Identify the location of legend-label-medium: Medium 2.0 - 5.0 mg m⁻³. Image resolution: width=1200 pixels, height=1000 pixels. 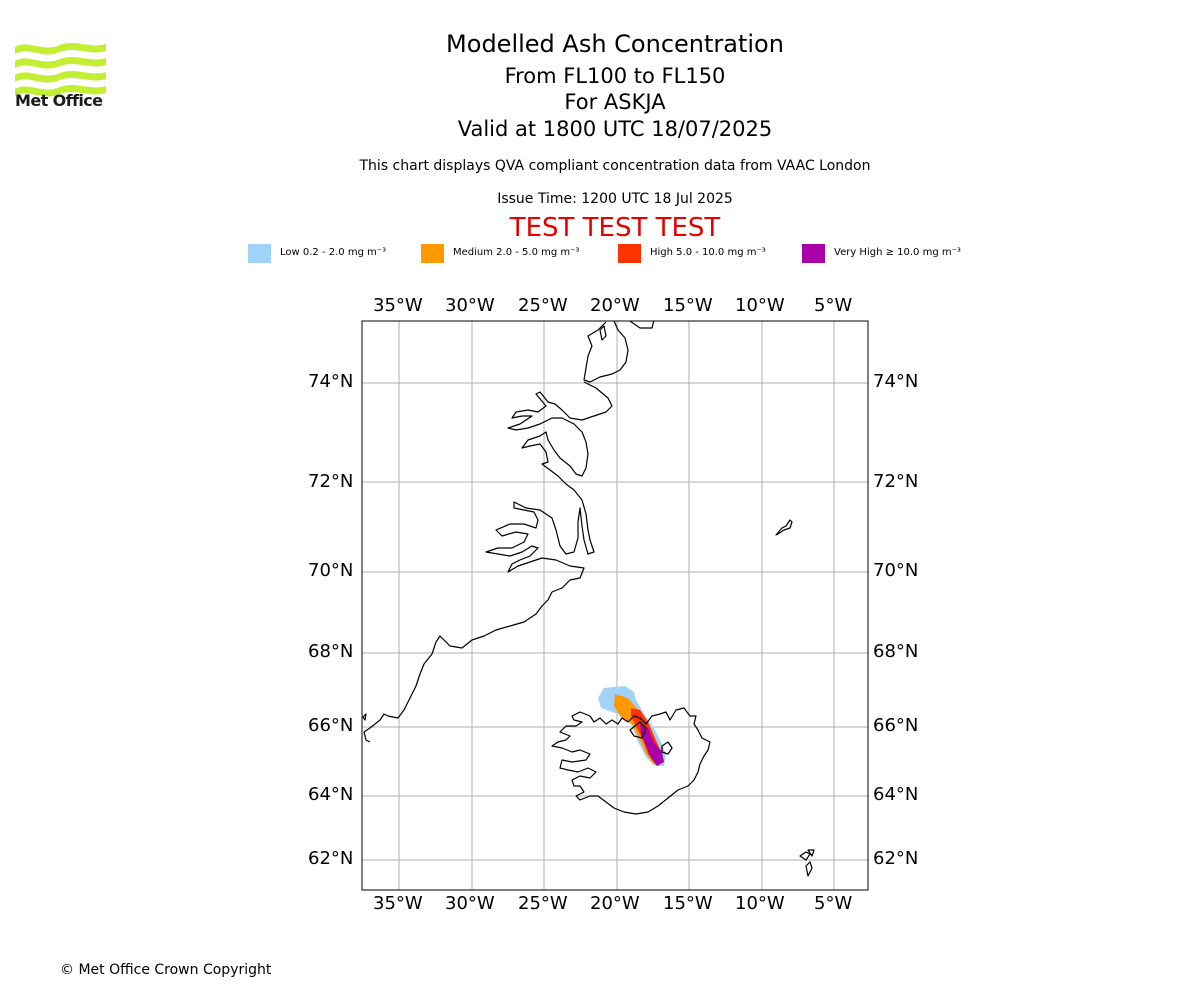
(516, 252).